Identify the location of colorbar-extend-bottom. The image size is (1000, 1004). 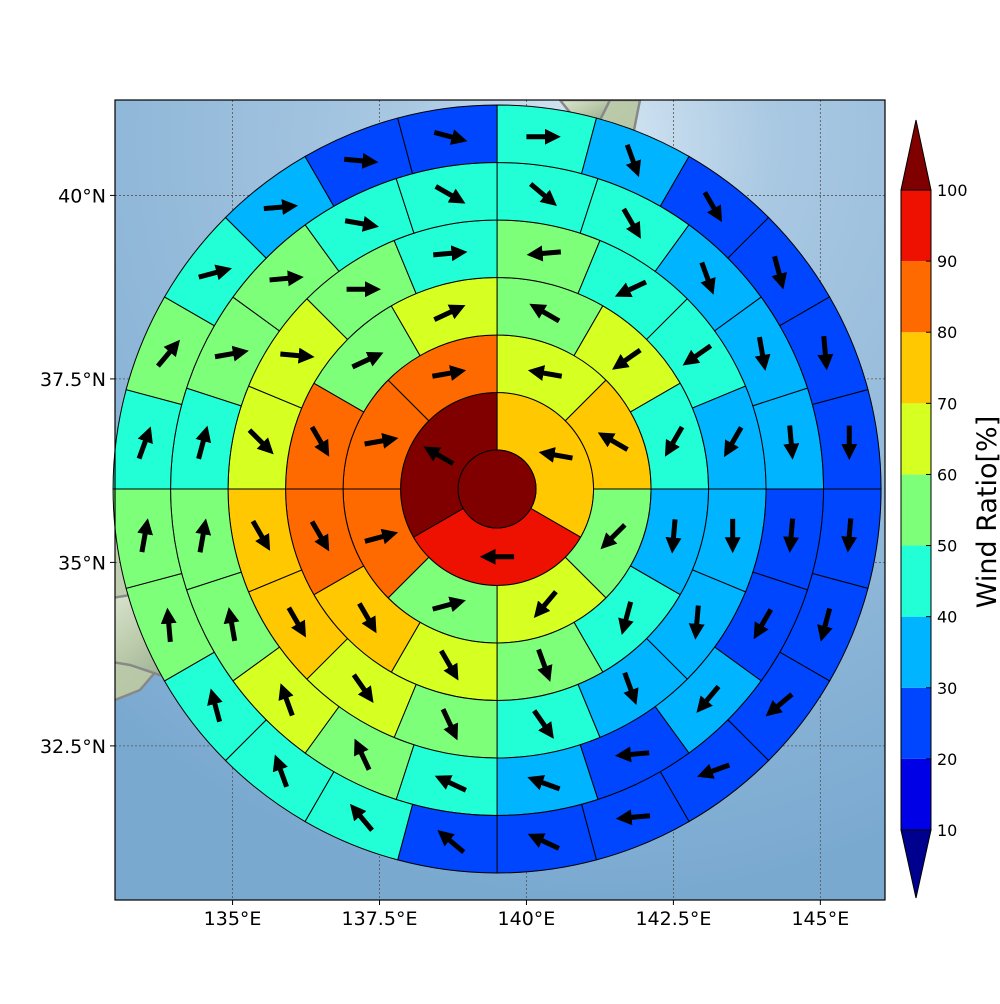
(916, 864).